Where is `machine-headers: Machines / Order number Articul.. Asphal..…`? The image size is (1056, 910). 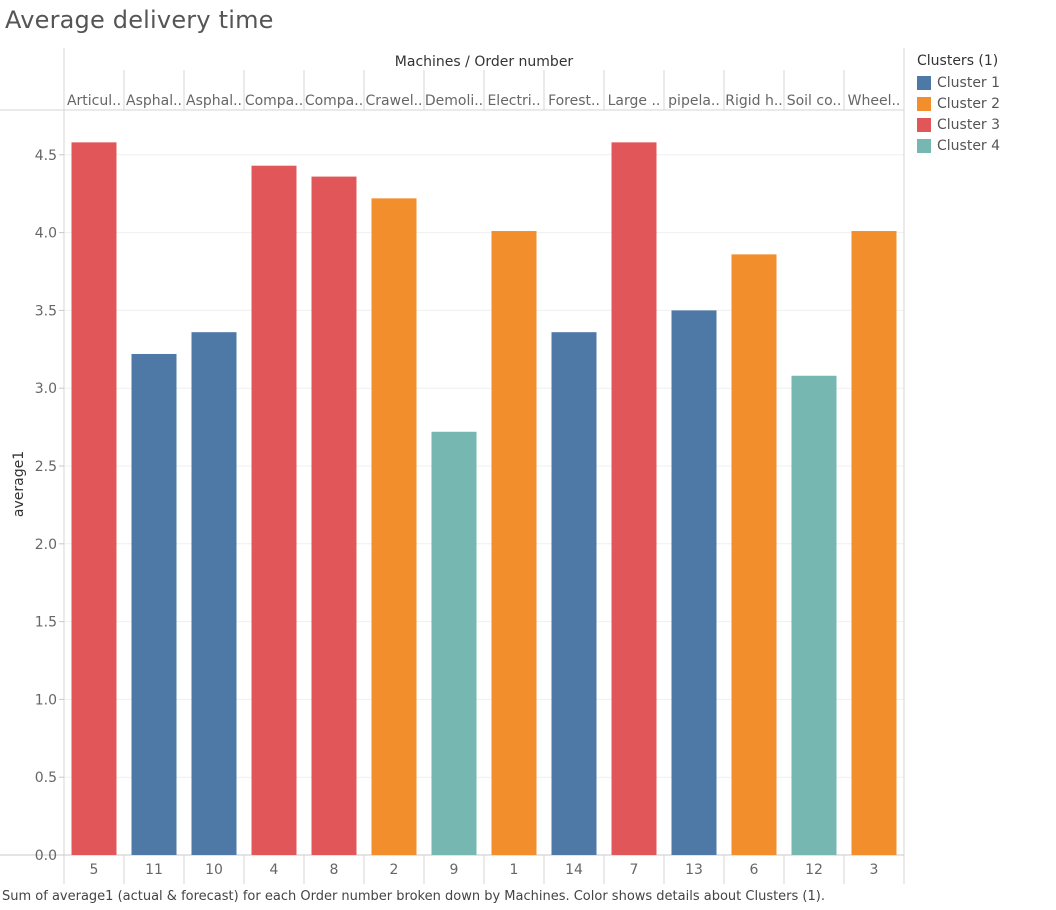 machine-headers: Machines / Order number Articul.. Asphal..… is located at coordinates (483, 81).